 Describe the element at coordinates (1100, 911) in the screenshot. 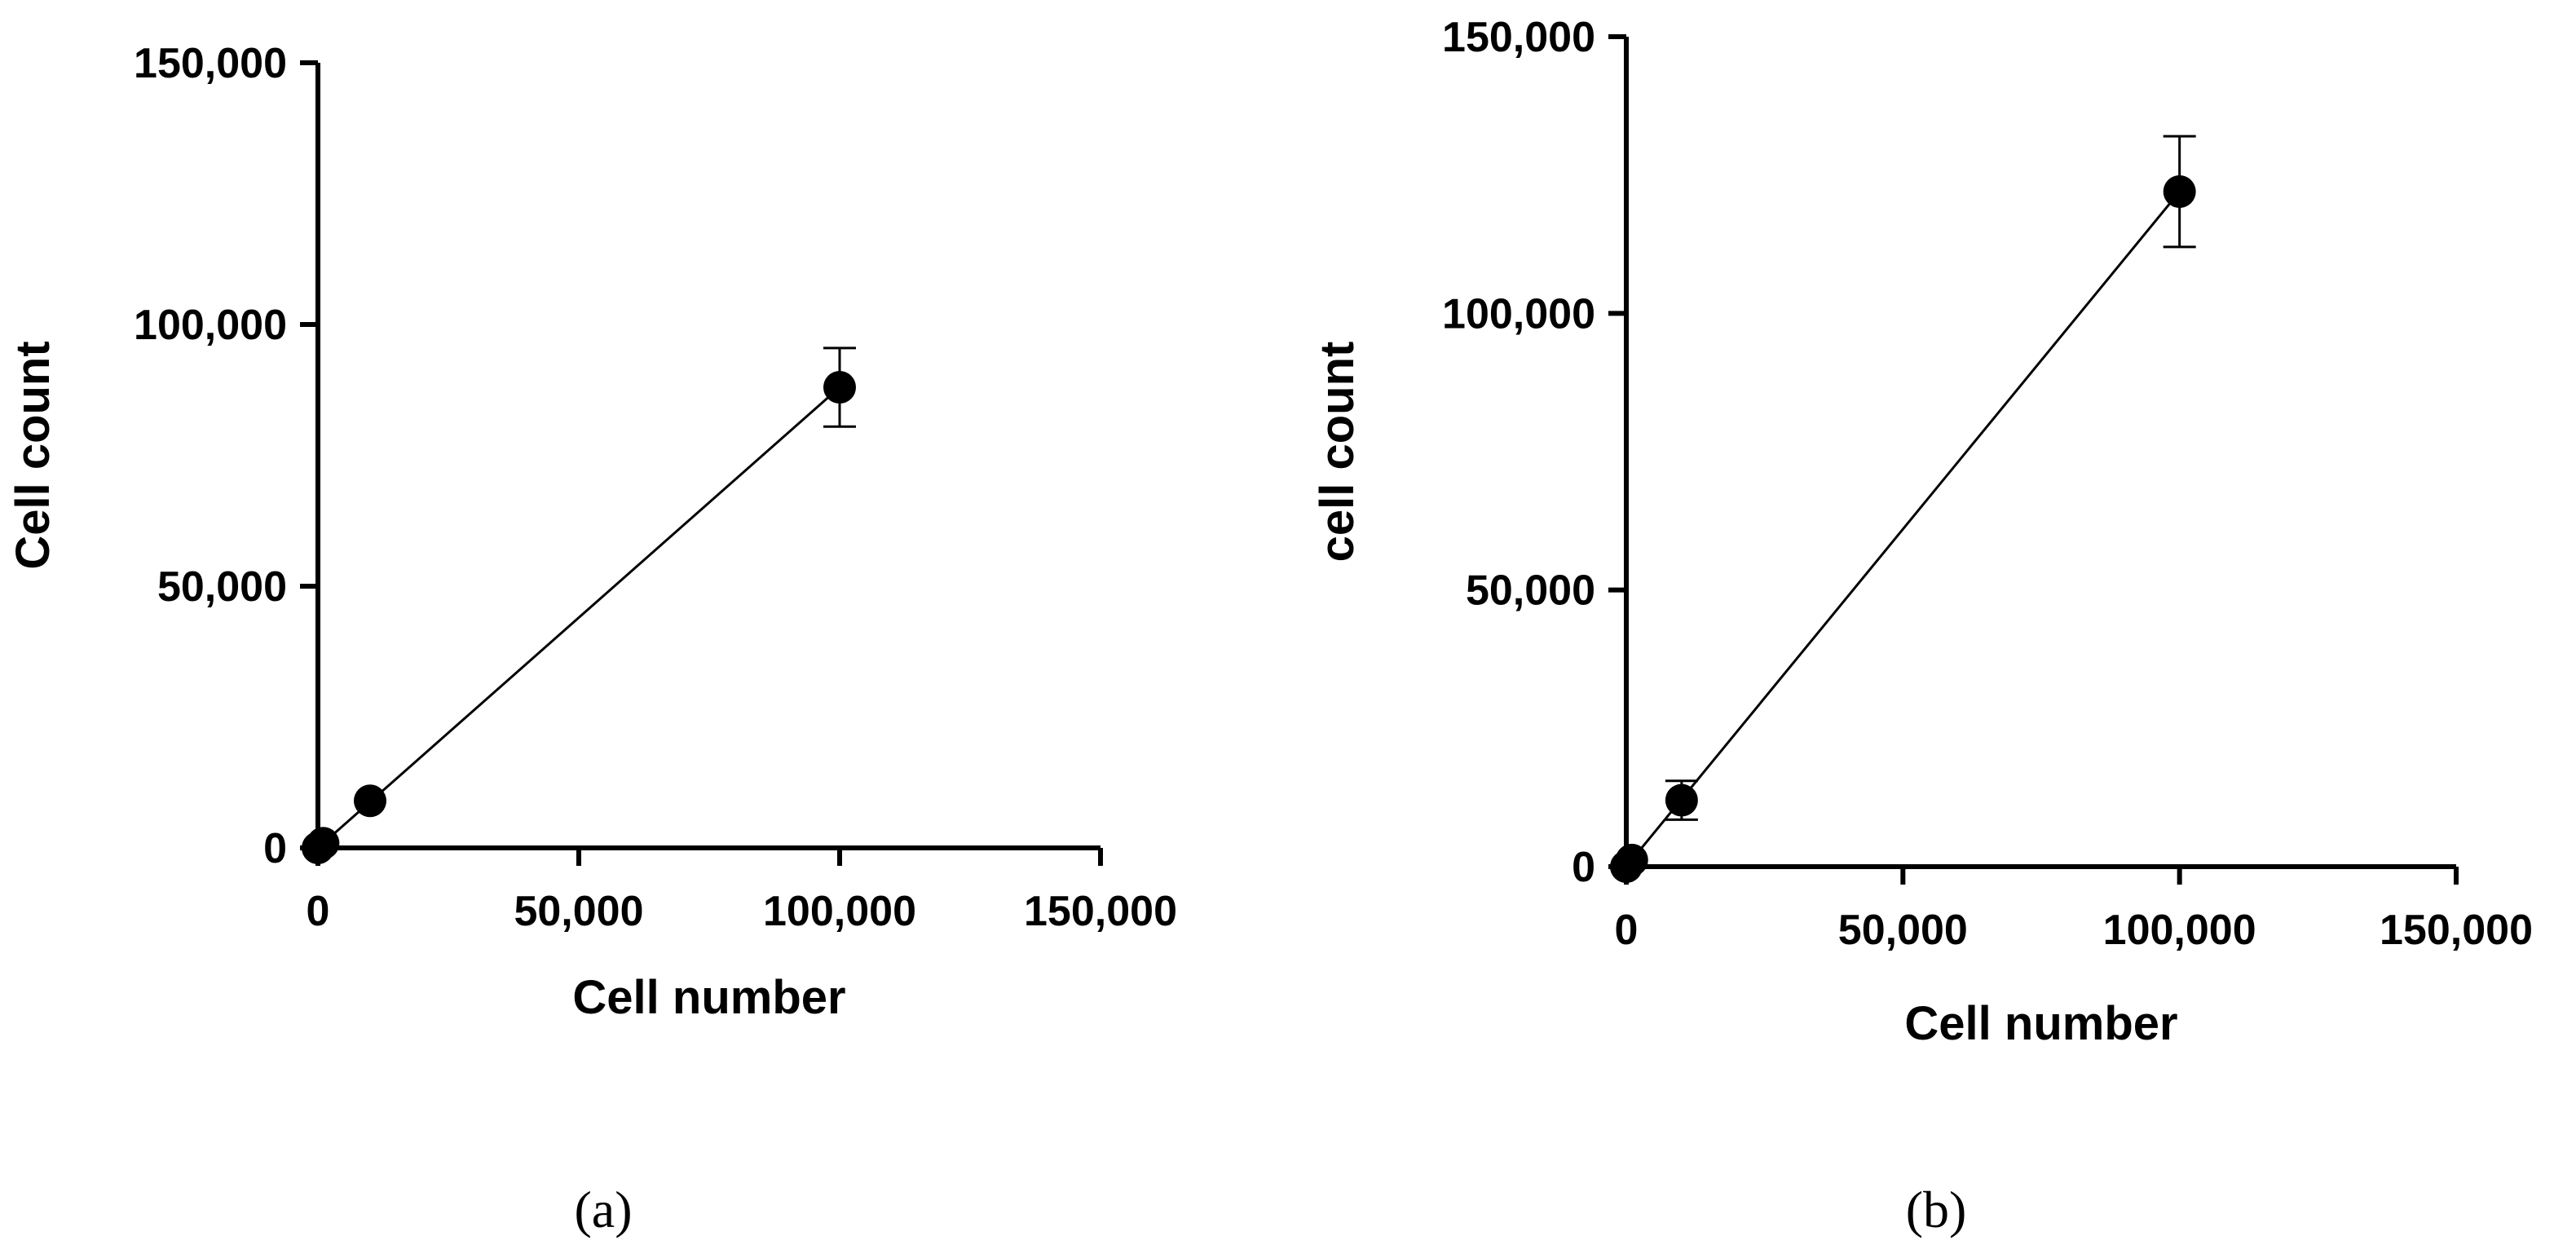

I see `panel-a-x-tick-label: 150,000` at that location.